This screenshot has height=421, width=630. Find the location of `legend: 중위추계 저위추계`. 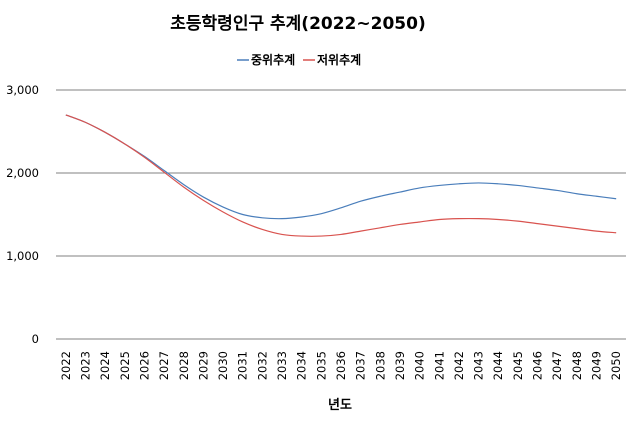

legend: 중위추계 저위추계 is located at coordinates (299, 59).